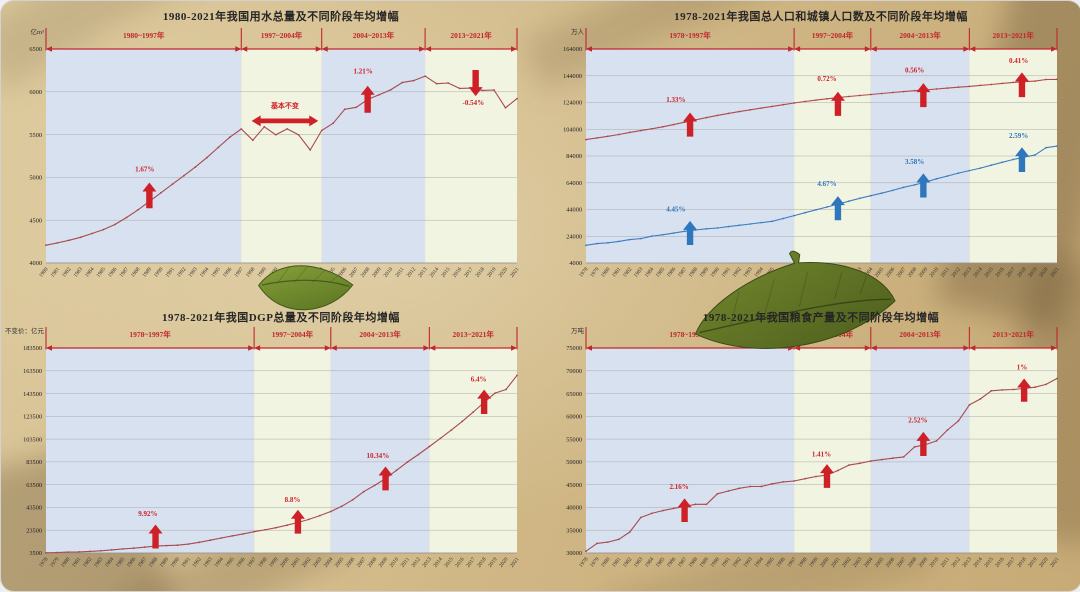 The height and width of the screenshot is (592, 1080). I want to click on svg-text: 83500, so click(34, 462).